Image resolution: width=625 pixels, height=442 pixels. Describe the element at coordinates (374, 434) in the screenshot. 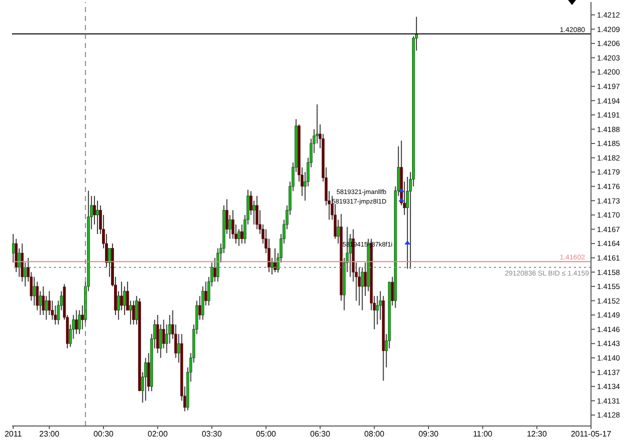

I see `x-tick-label: 08:00` at that location.